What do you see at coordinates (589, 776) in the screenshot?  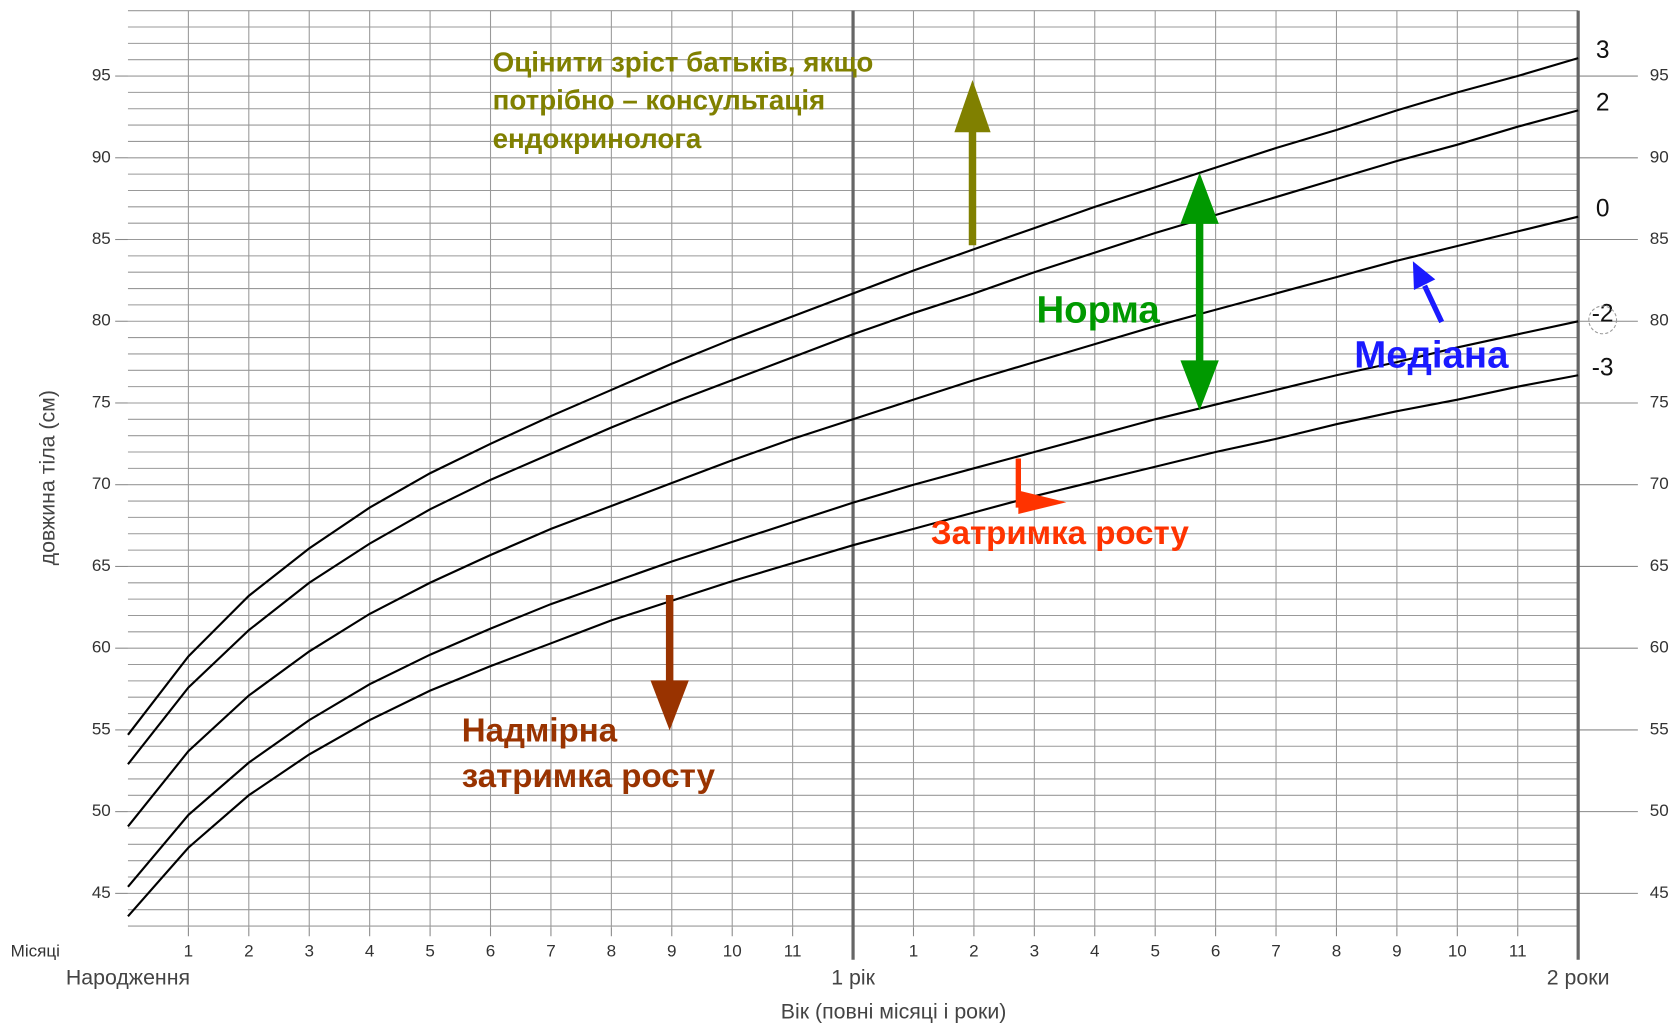 I see `annotation: затримка росту` at bounding box center [589, 776].